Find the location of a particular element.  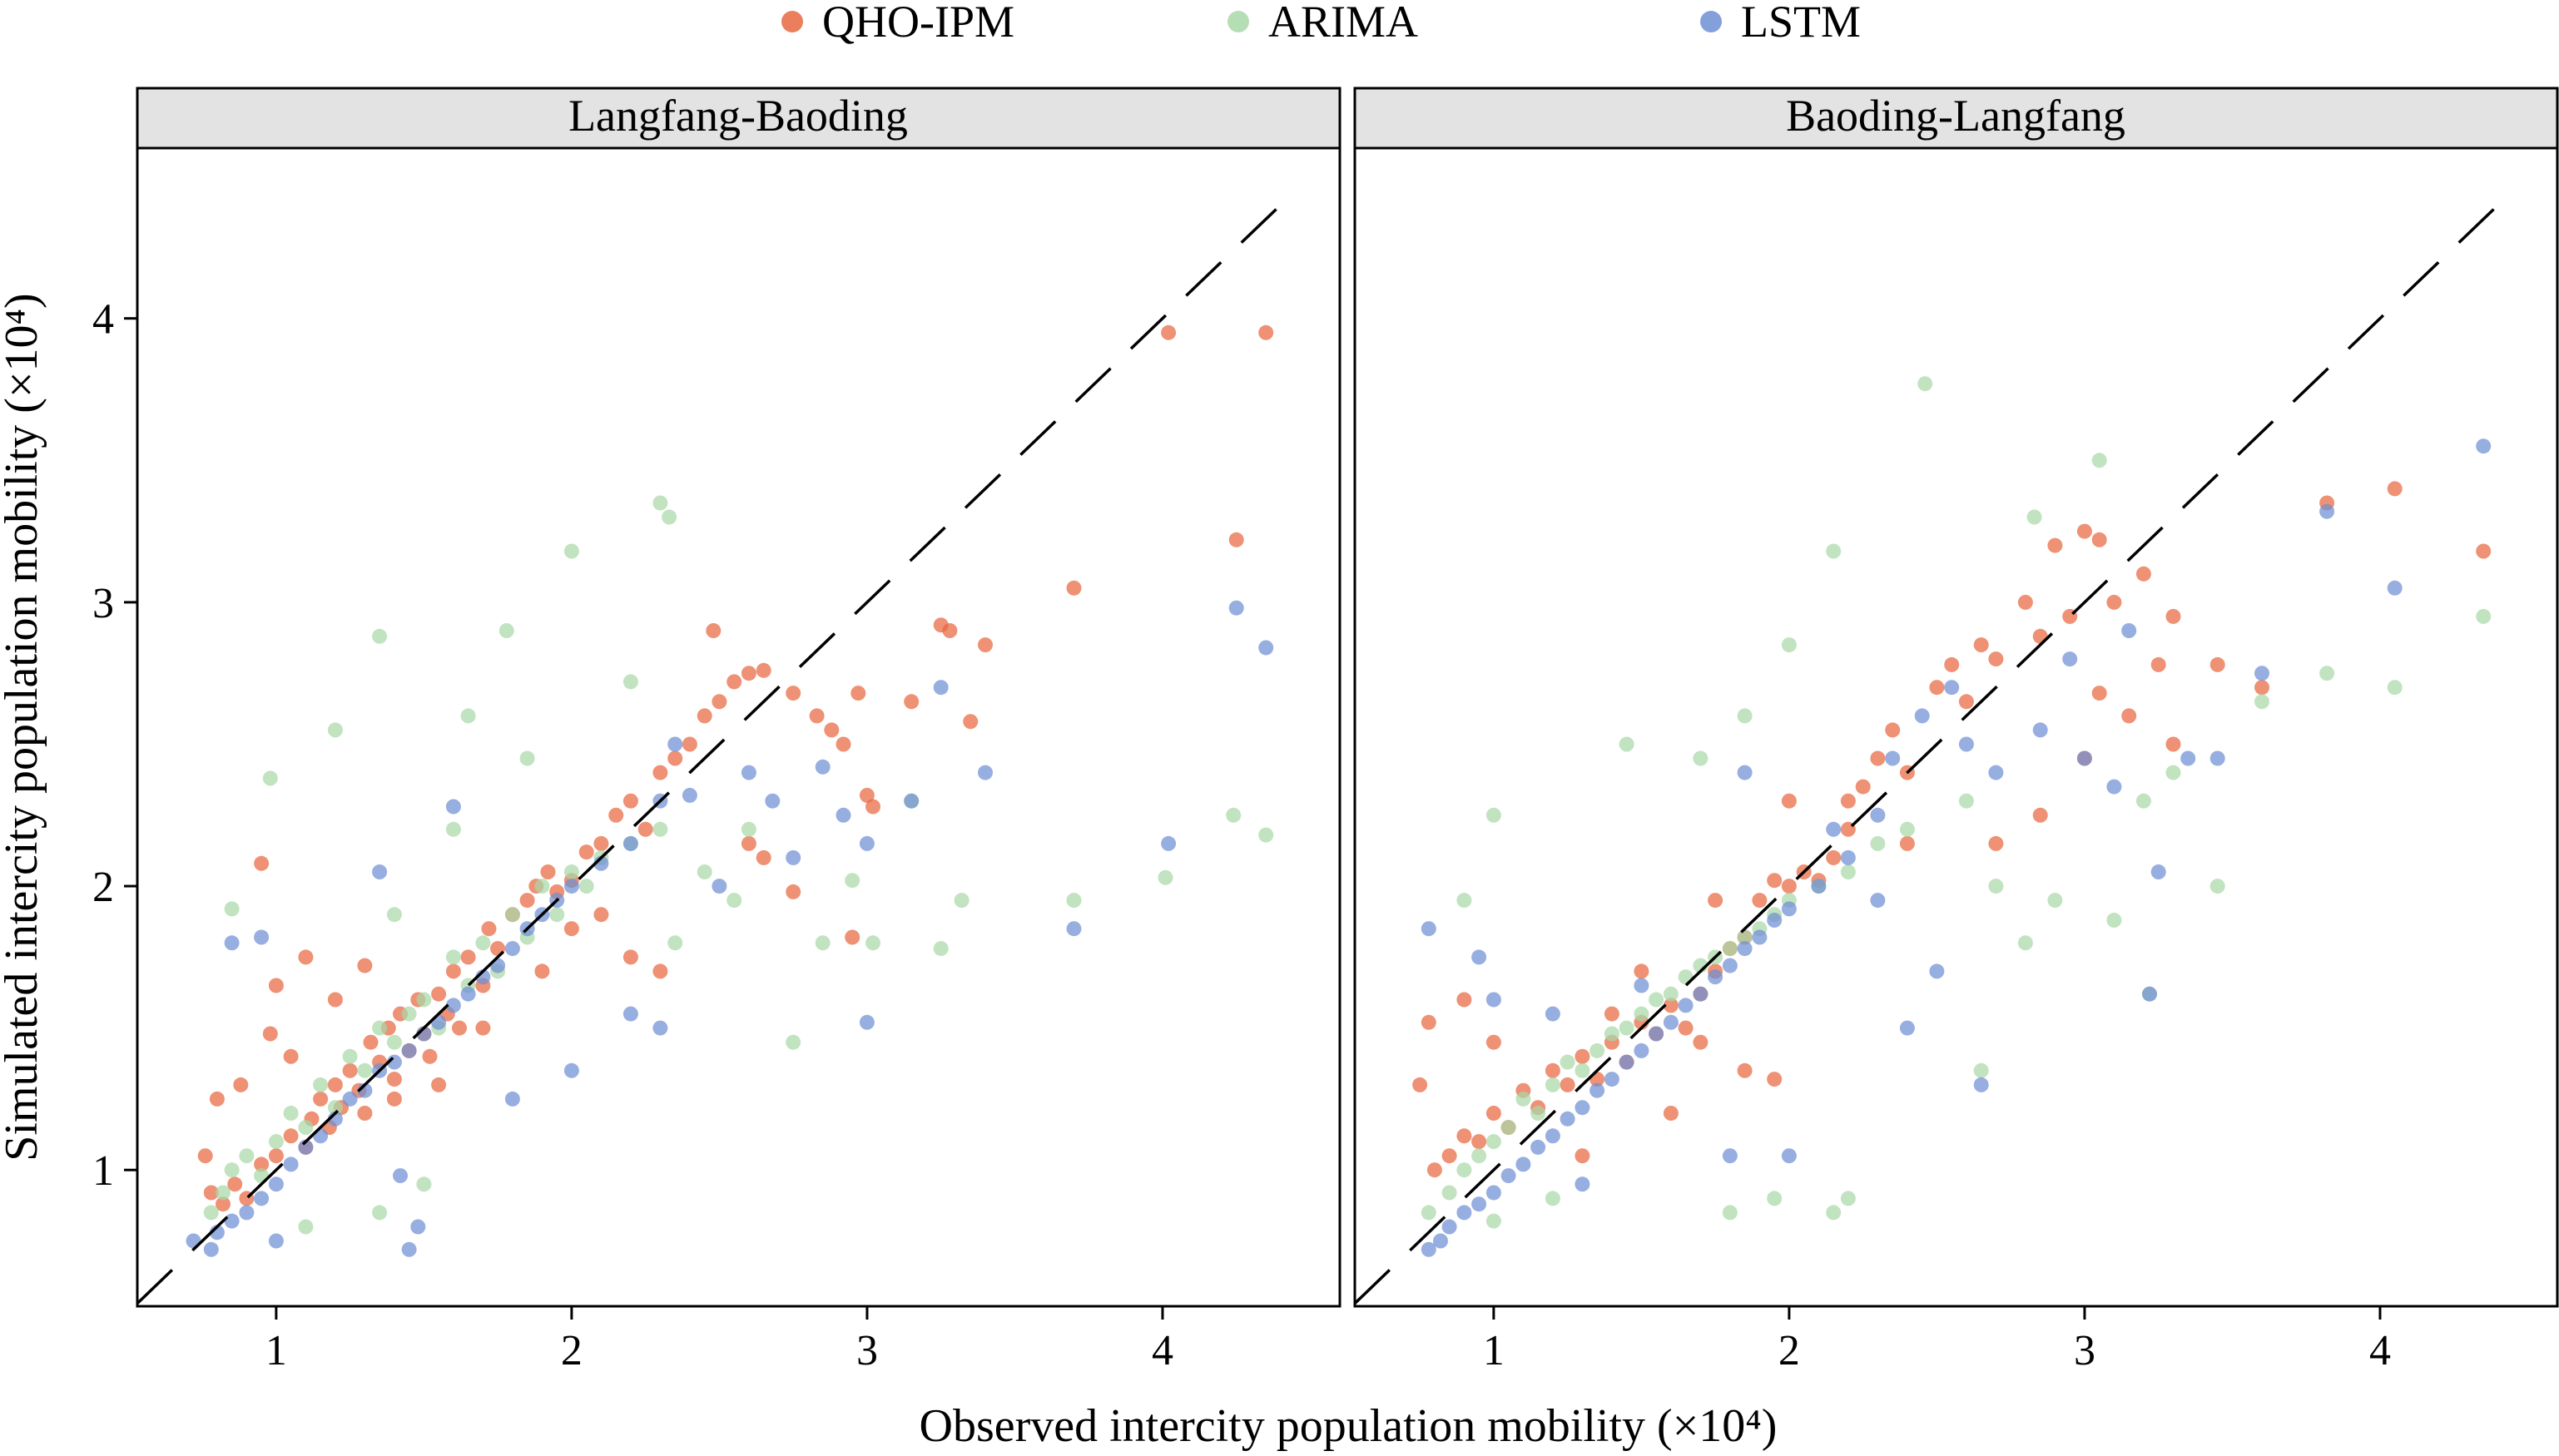

y-tick-label: 4 is located at coordinates (103, 320).